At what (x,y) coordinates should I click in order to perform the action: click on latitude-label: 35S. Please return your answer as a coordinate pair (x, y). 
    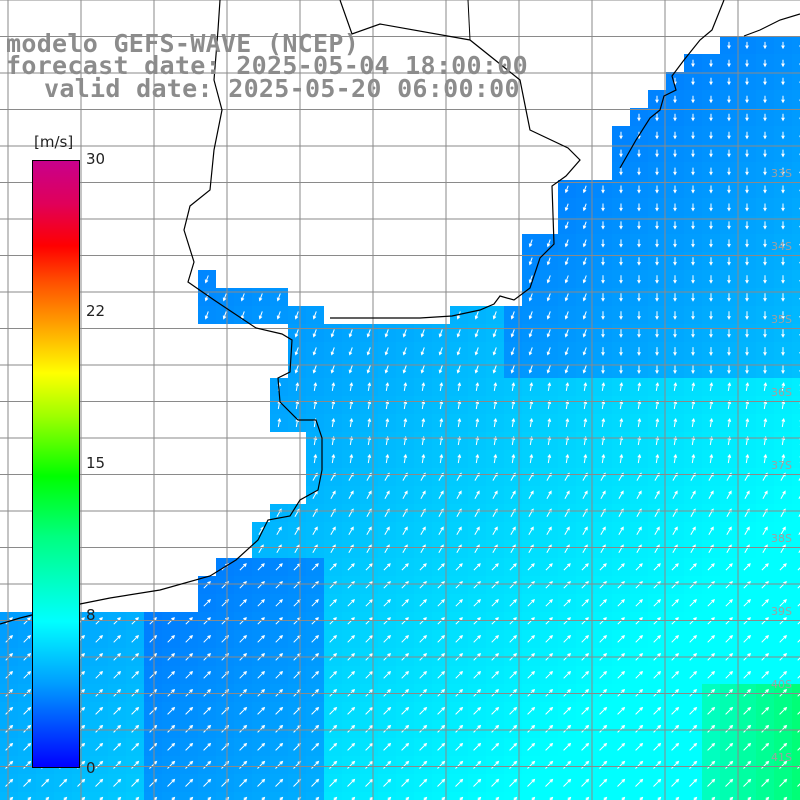
    Looking at the image, I should click on (781, 319).